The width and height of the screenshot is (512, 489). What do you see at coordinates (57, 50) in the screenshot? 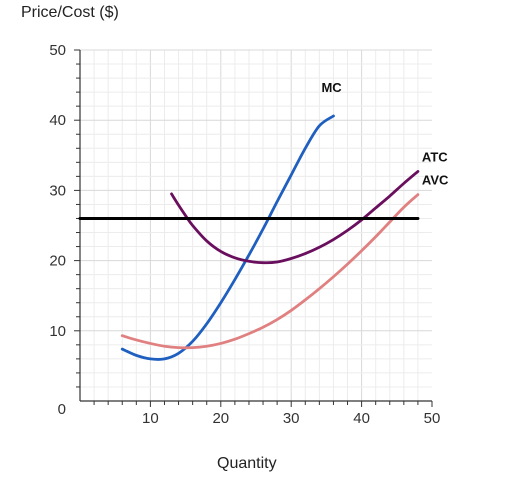
I see `y-tick-label: 50` at bounding box center [57, 50].